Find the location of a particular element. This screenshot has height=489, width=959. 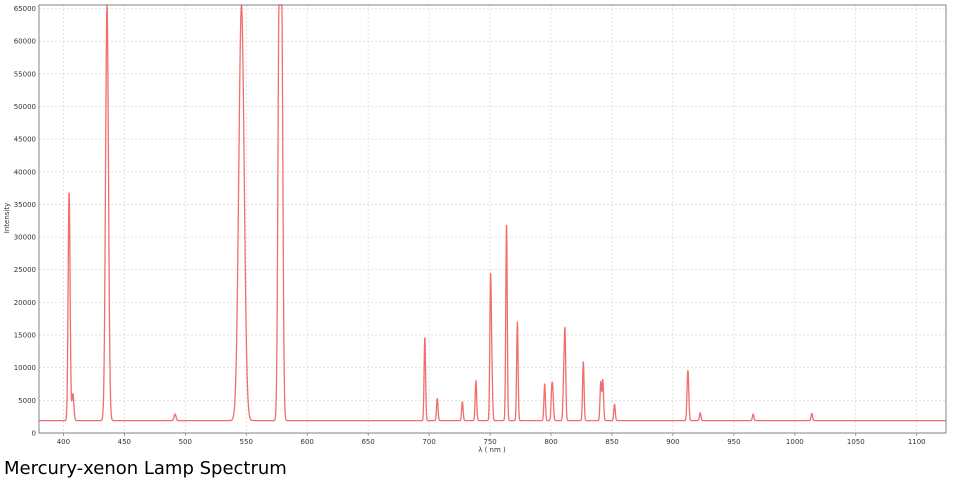

x-tick-label: 750 is located at coordinates (489, 442).